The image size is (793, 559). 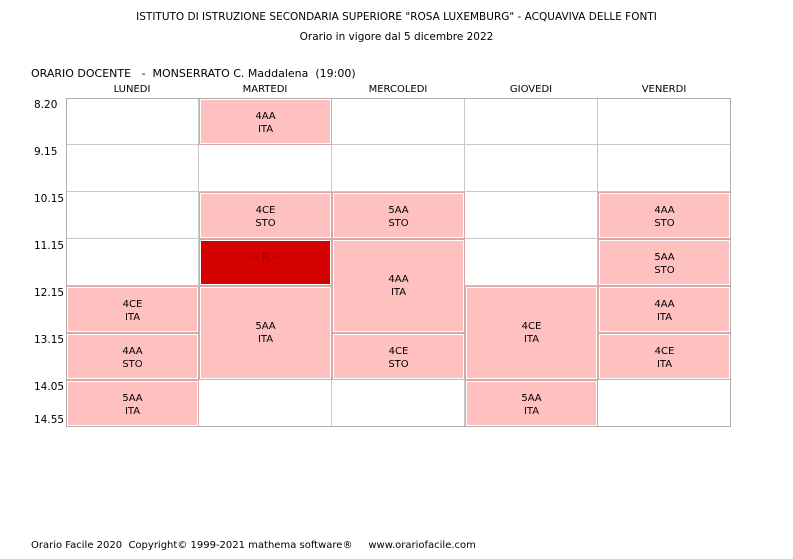 What do you see at coordinates (265, 89) in the screenshot?
I see `day-header-martedi: MARTEDI` at bounding box center [265, 89].